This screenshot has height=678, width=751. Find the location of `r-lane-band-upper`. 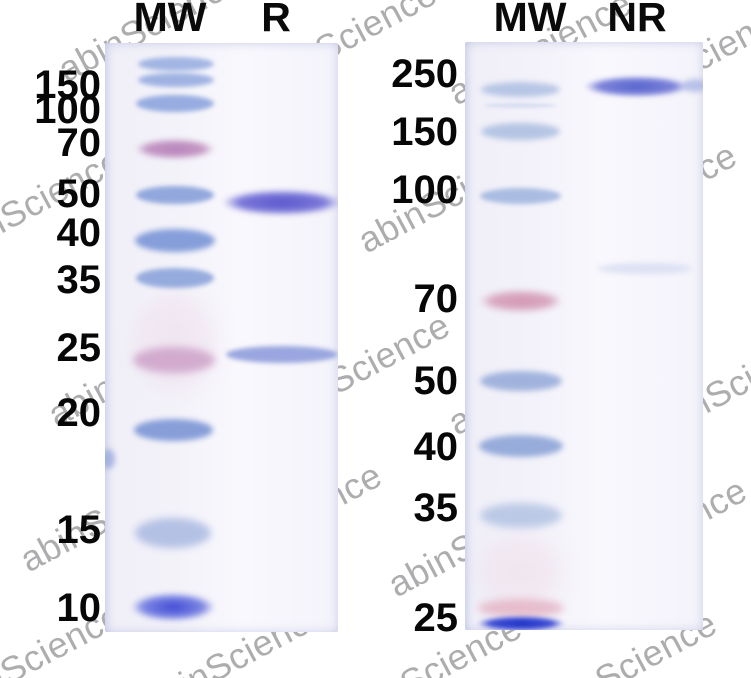

r-lane-band-upper is located at coordinates (280, 202).